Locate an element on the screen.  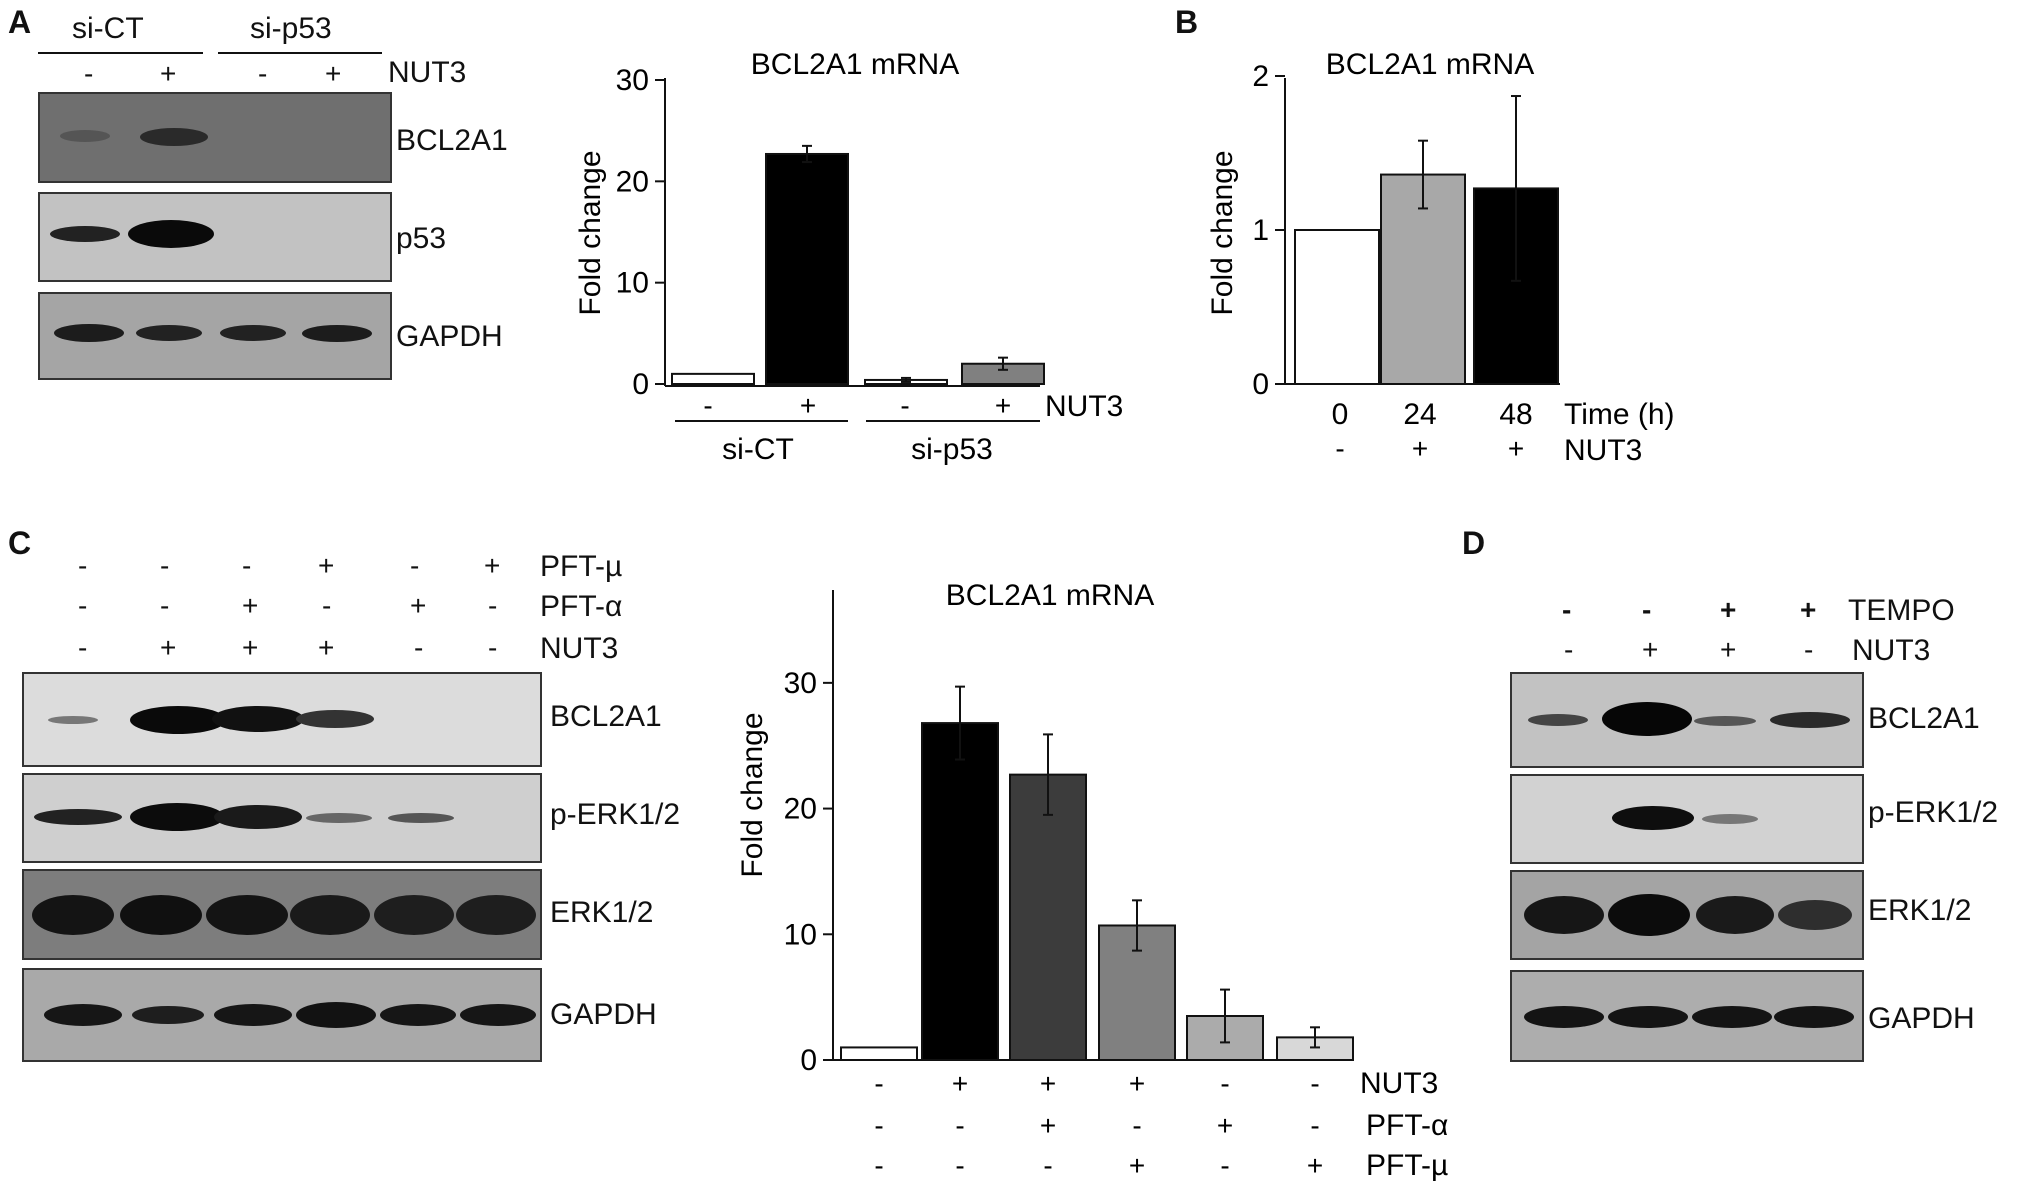
pft-mu-sign: + is located at coordinates (492, 565).